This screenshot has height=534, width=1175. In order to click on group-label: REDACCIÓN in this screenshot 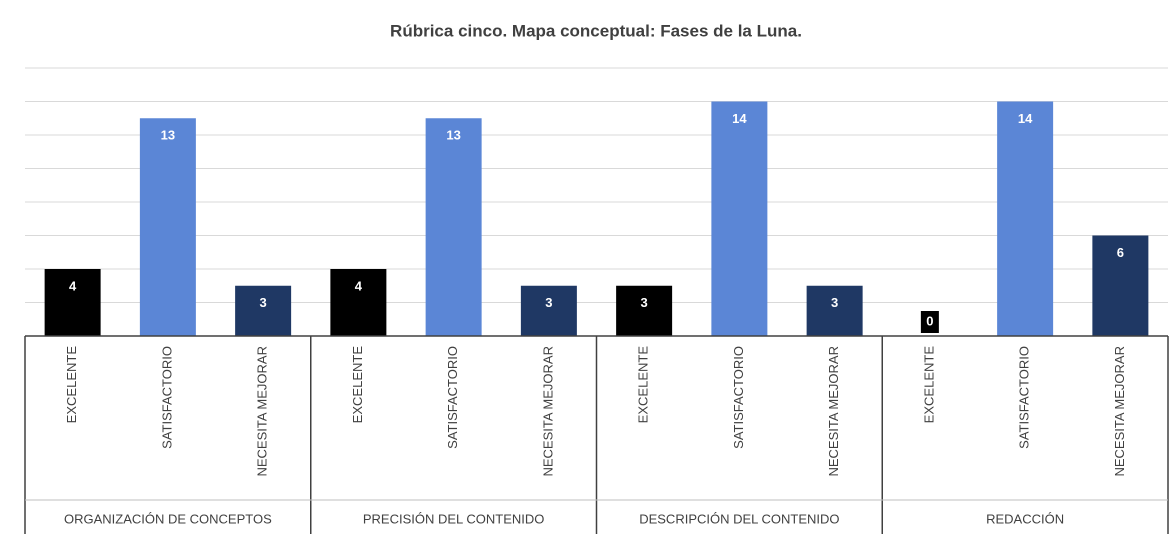, I will do `click(1025, 518)`.